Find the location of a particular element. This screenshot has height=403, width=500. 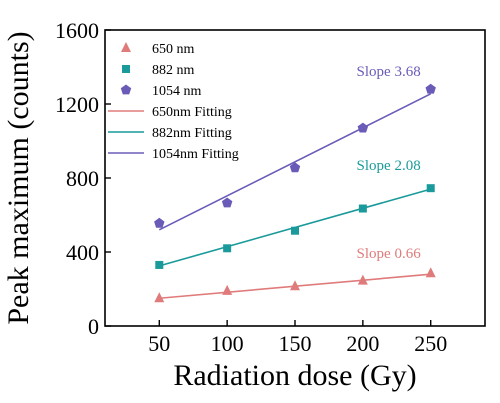

slope-annotation: Slope 2.08 is located at coordinates (389, 166).